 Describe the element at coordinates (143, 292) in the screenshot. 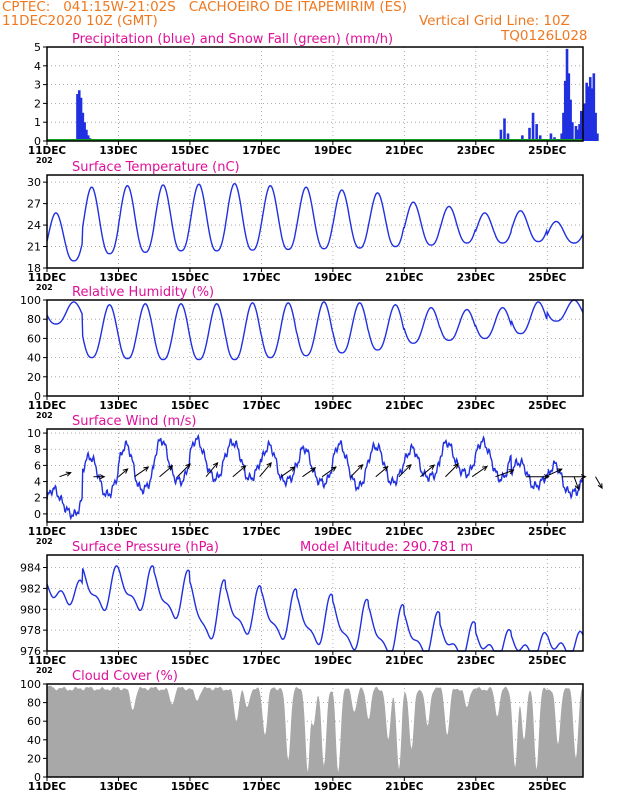

I see `panel-2-title: Relative Humidity (%)` at that location.